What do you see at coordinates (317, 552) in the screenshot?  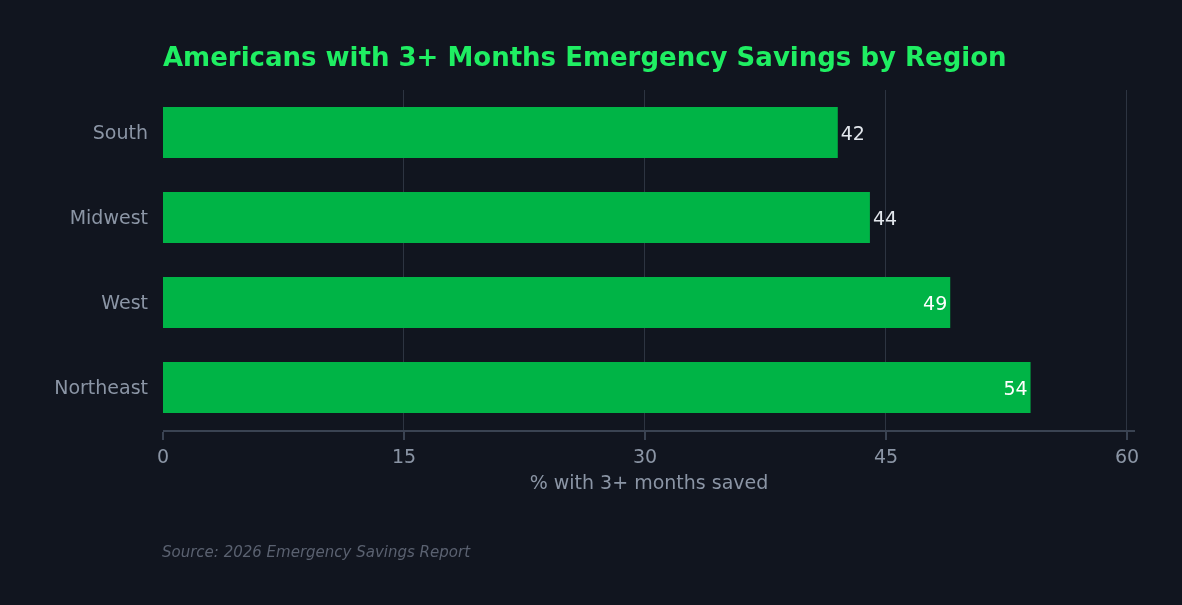 I see `source-note: Source: 2026 Emergency Savings Report` at bounding box center [317, 552].